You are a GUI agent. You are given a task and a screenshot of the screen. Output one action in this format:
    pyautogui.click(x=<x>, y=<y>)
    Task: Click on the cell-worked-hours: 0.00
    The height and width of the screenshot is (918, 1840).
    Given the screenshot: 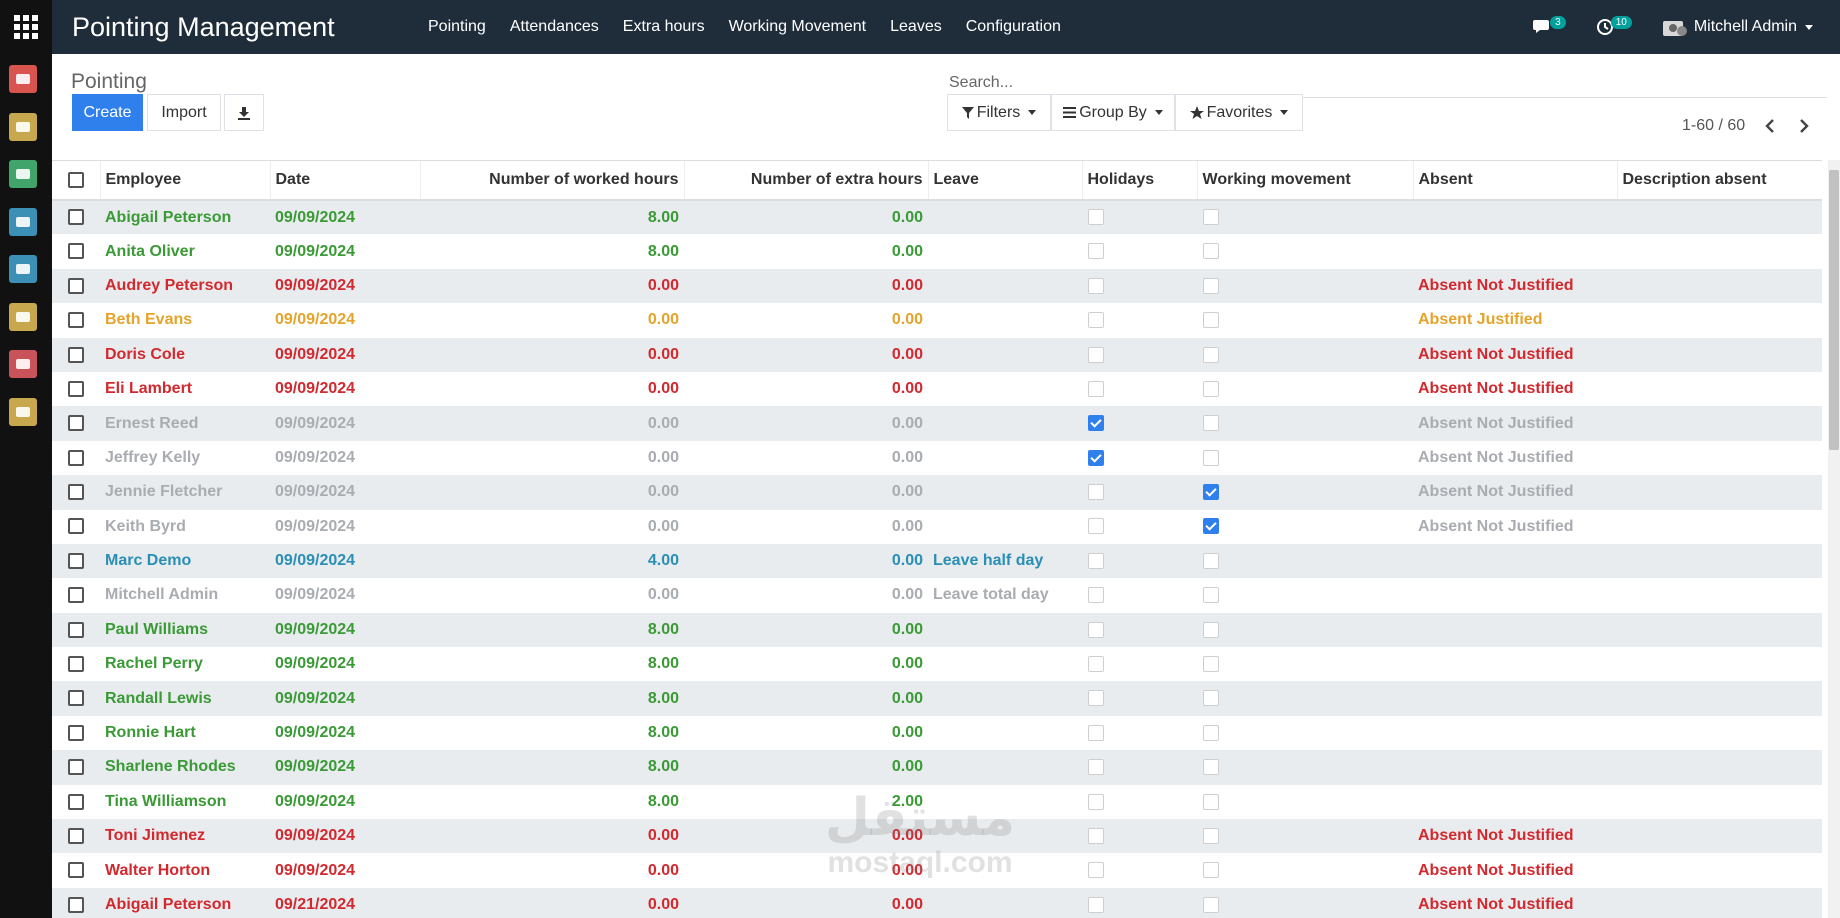 What is the action you would take?
    pyautogui.click(x=552, y=492)
    